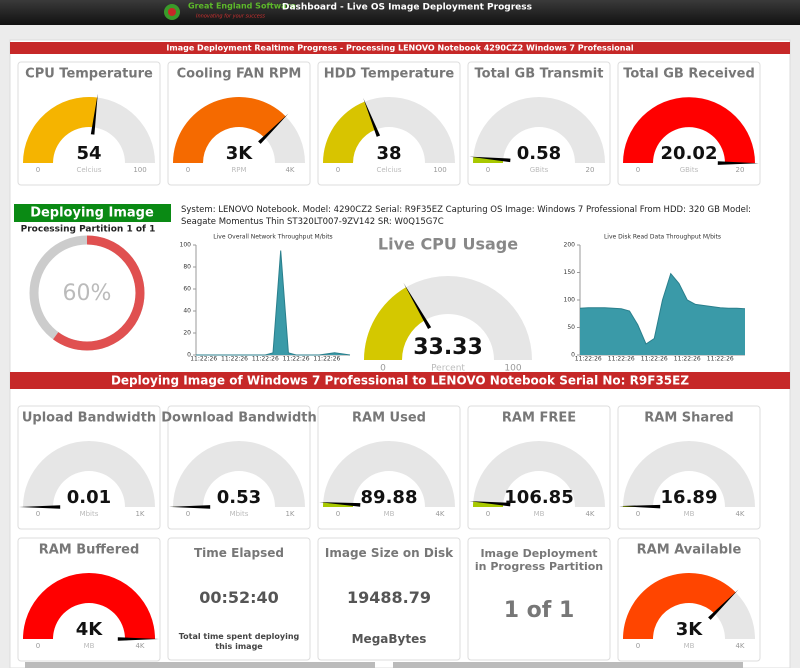  I want to click on card-value: 1 of 1, so click(539, 610).